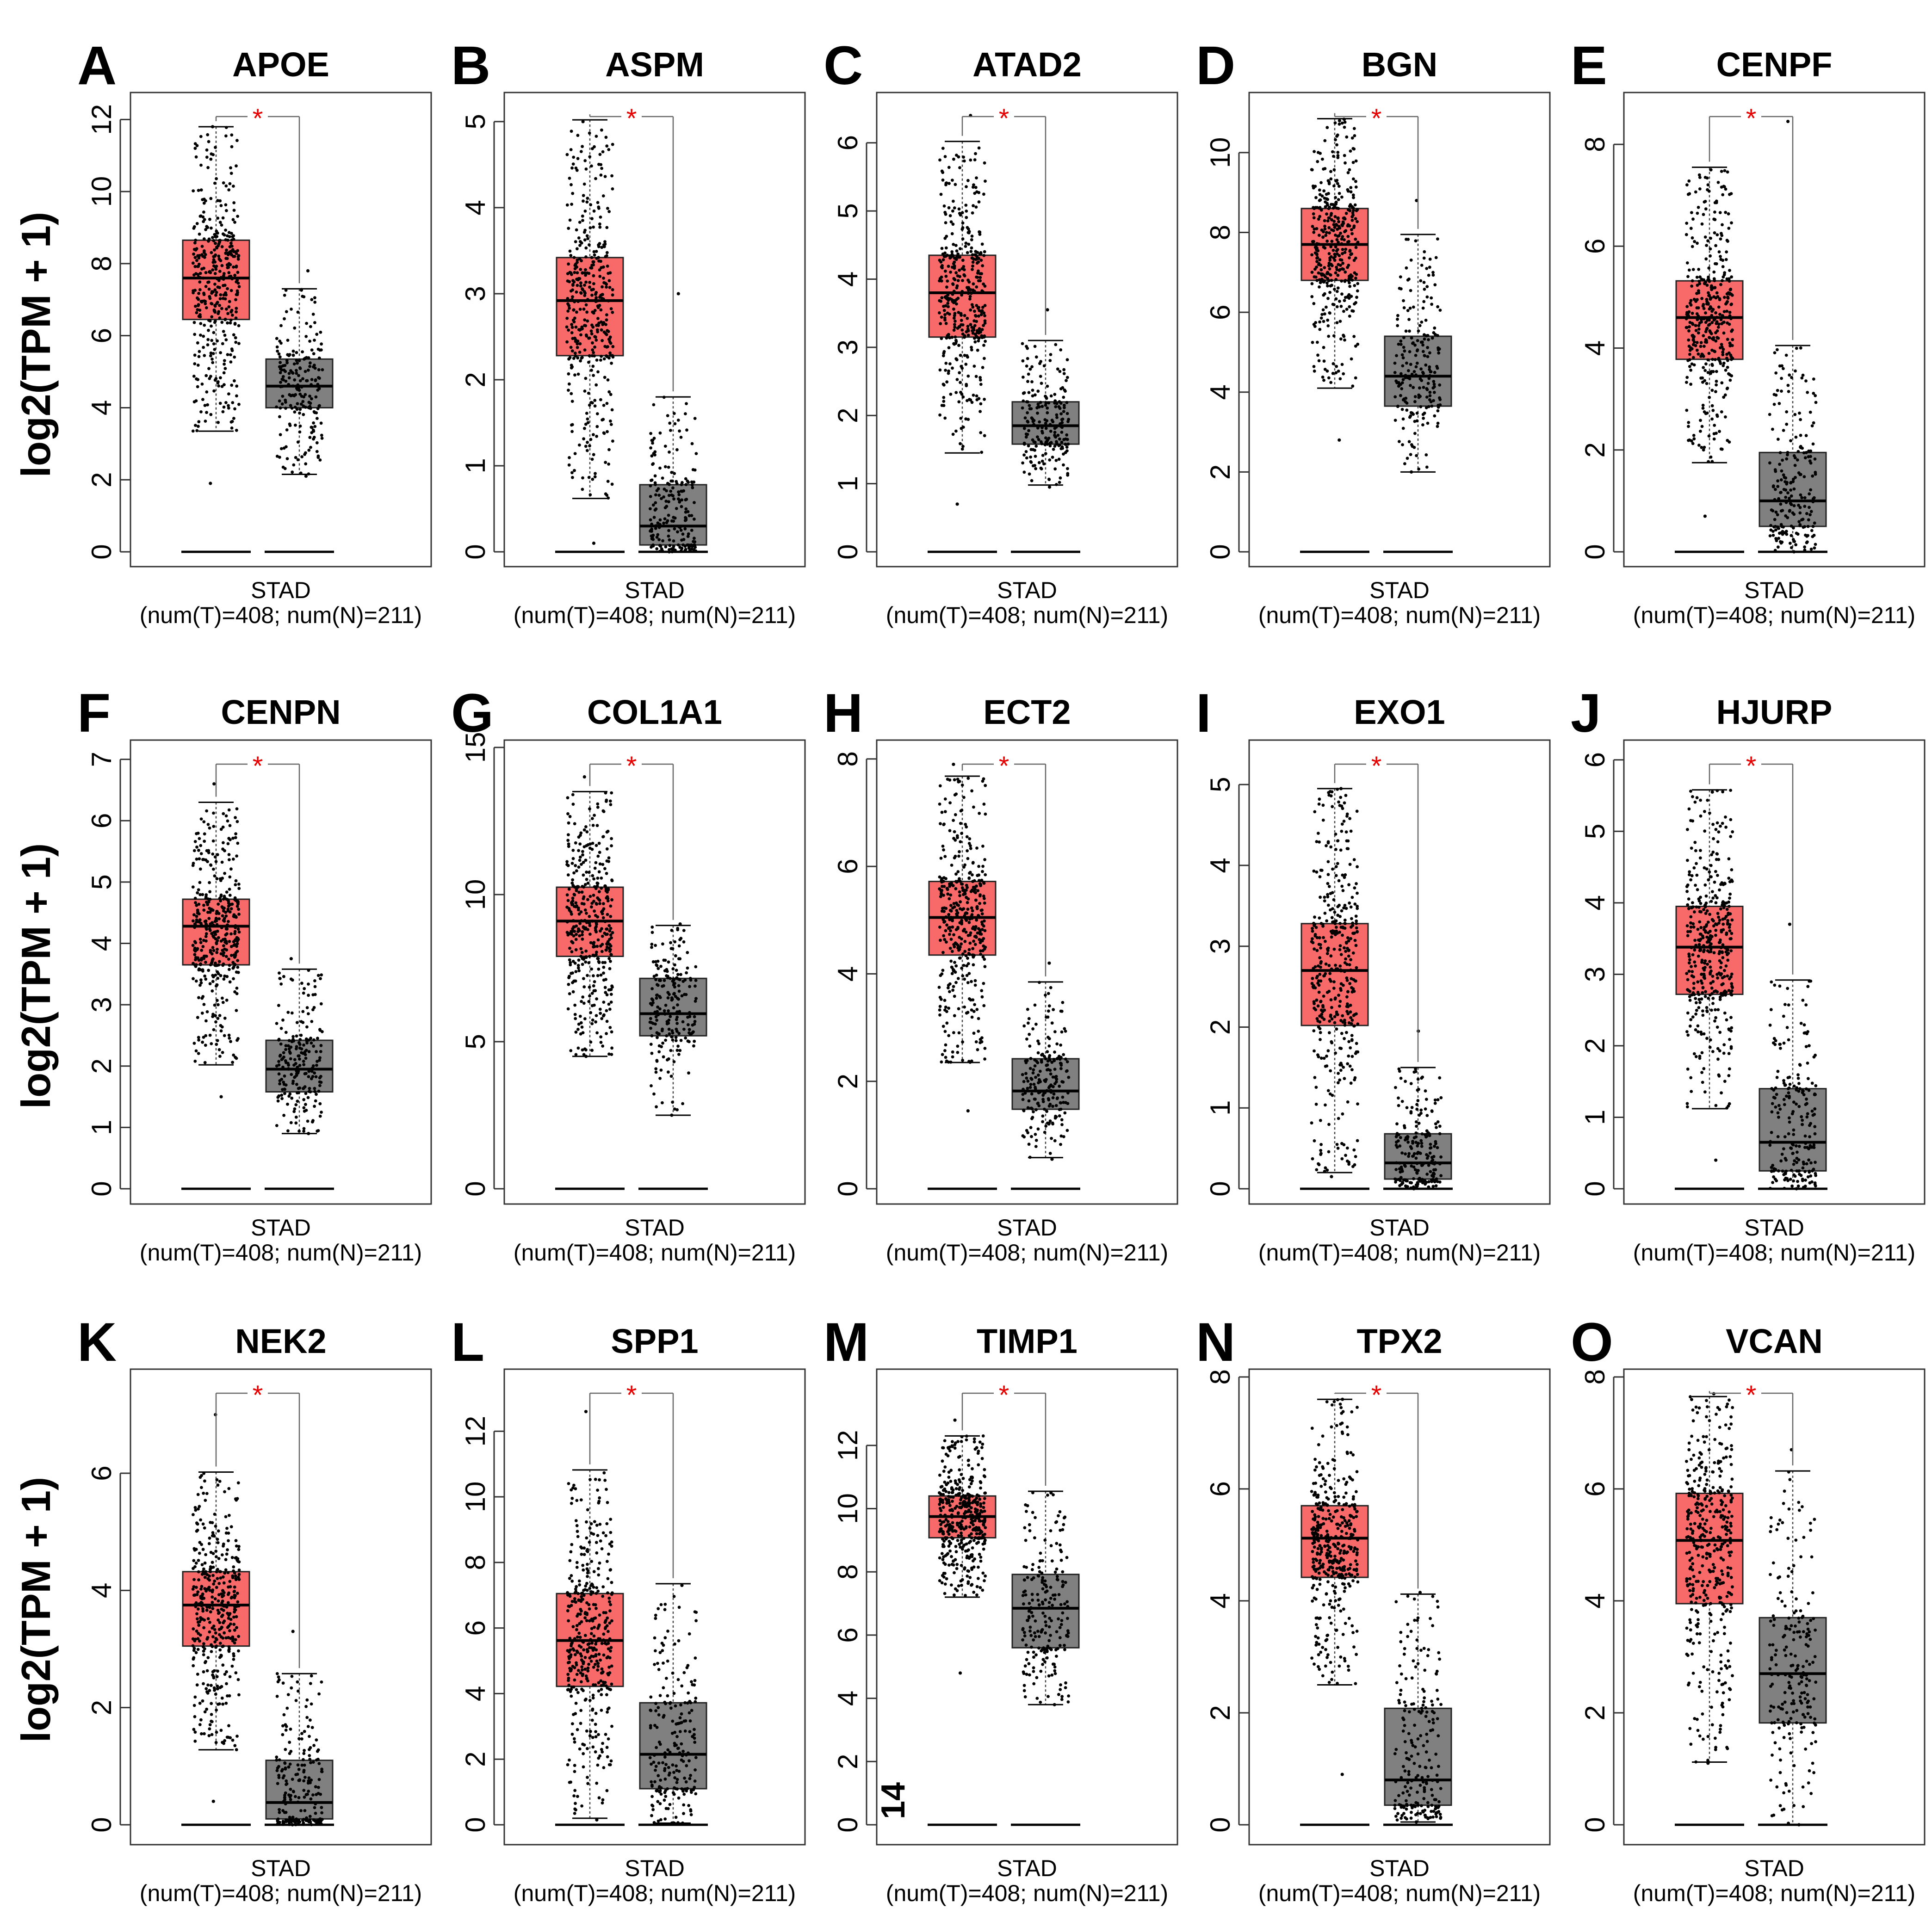  I want to click on data-points, so click(673, 423).